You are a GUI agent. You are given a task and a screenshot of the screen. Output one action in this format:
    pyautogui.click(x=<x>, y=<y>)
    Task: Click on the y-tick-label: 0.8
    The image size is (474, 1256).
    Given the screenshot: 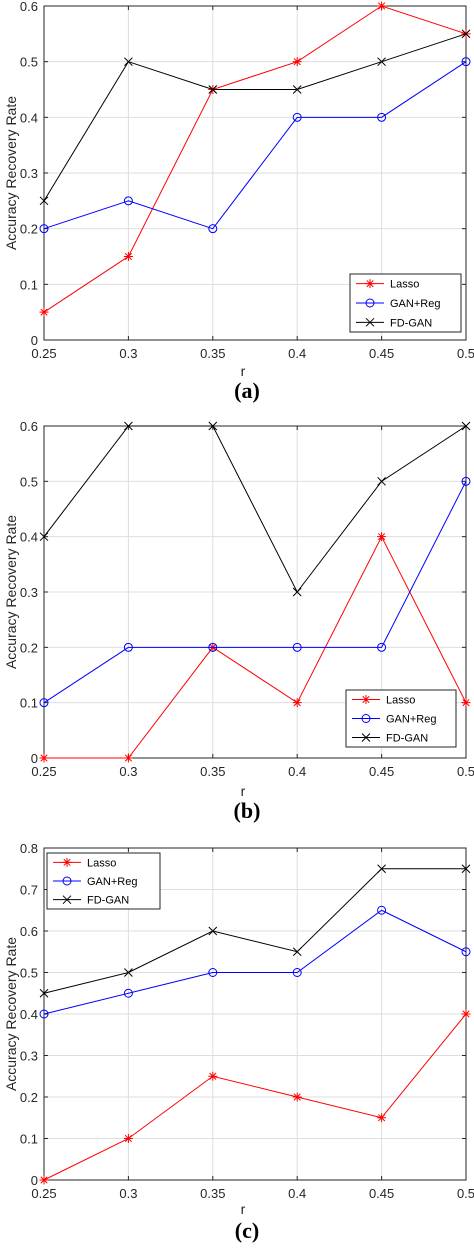 What is the action you would take?
    pyautogui.click(x=29, y=848)
    